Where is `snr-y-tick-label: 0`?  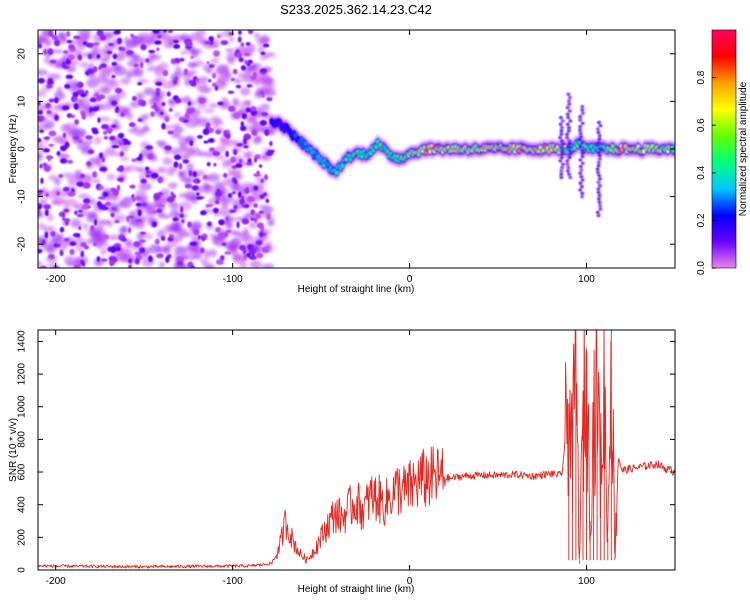 snr-y-tick-label: 0 is located at coordinates (22, 570).